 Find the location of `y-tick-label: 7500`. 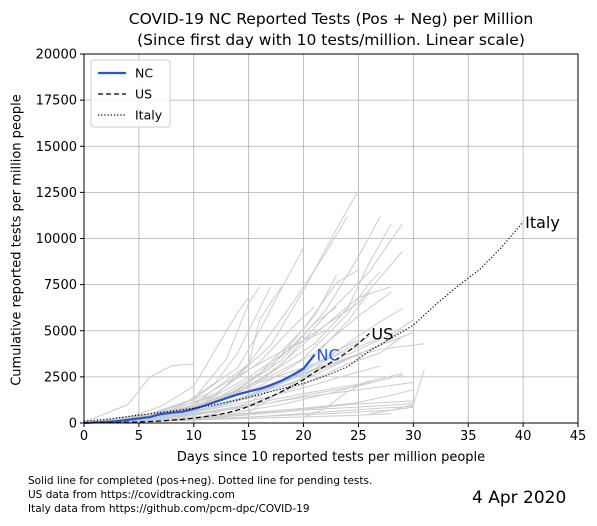

y-tick-label: 7500 is located at coordinates (60, 285).